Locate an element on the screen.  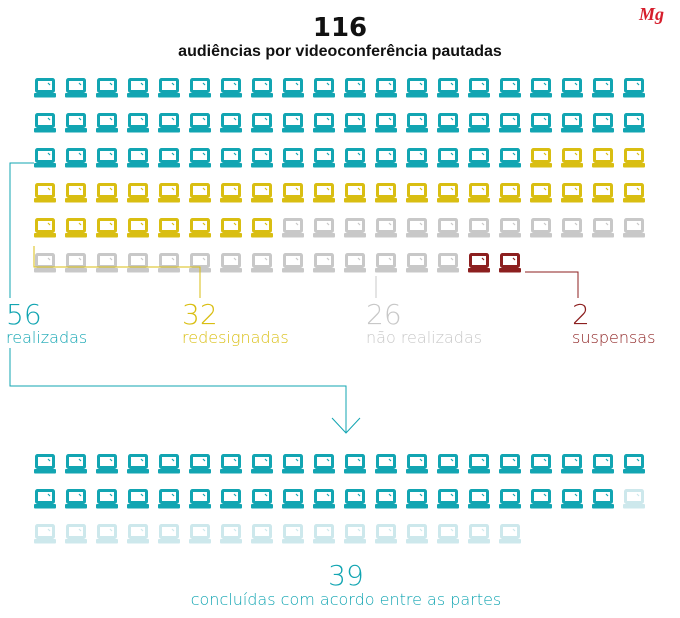
connector-suspensas is located at coordinates (552, 284).